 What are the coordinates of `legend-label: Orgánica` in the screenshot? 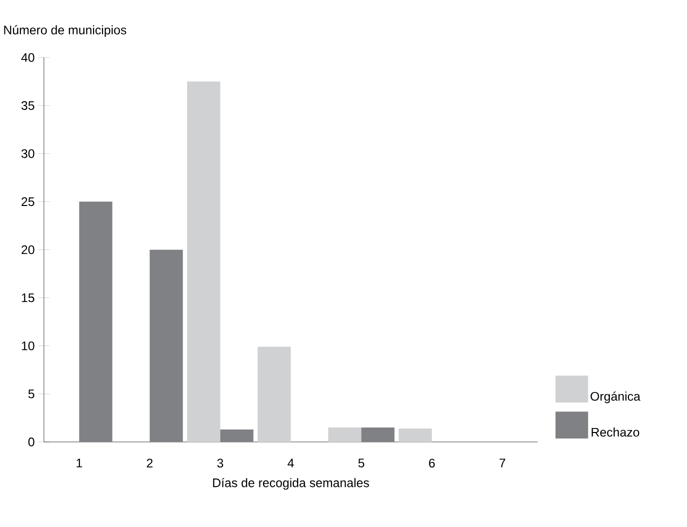 It's located at (615, 397).